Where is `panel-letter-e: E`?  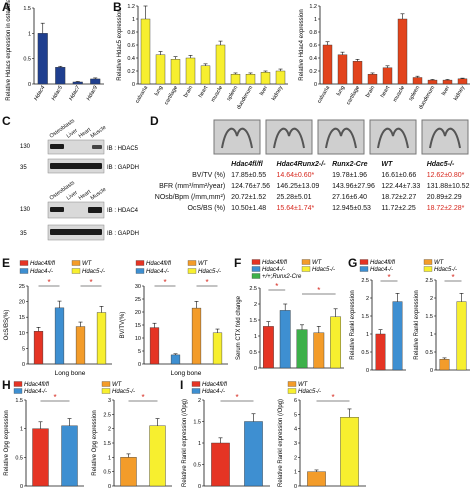 panel-letter-e: E is located at coordinates (6, 263).